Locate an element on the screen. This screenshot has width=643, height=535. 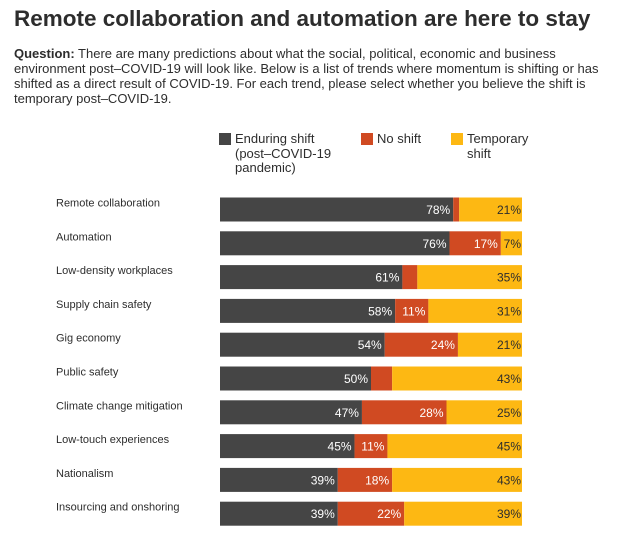
bar-no-shift-climate-change-mitigation is located at coordinates (404, 412).